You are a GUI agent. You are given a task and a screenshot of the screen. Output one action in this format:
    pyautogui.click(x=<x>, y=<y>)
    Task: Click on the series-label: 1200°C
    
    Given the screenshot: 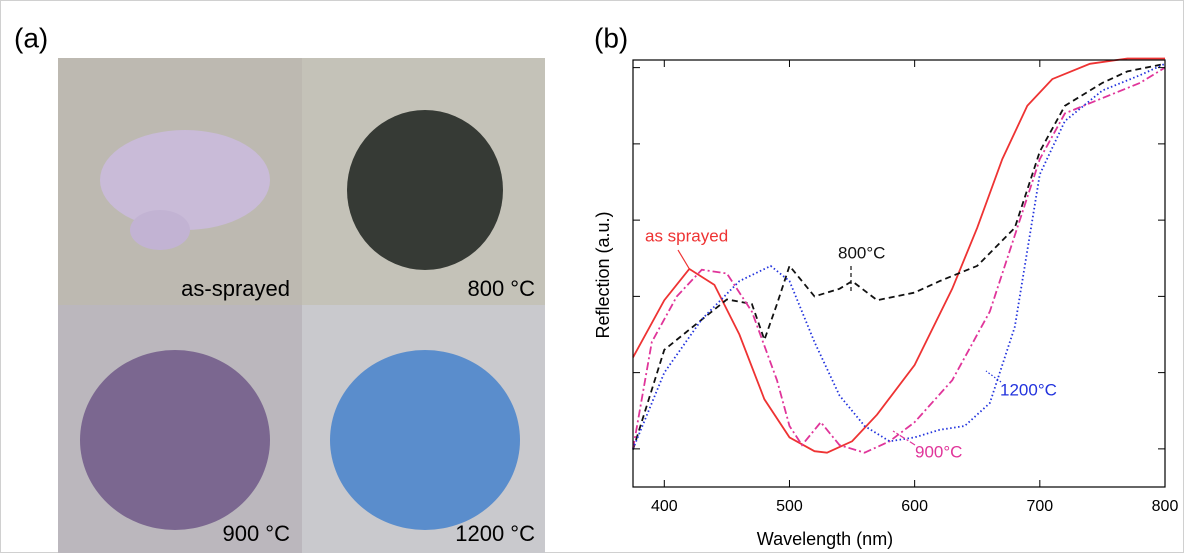 What is the action you would take?
    pyautogui.click(x=1028, y=389)
    